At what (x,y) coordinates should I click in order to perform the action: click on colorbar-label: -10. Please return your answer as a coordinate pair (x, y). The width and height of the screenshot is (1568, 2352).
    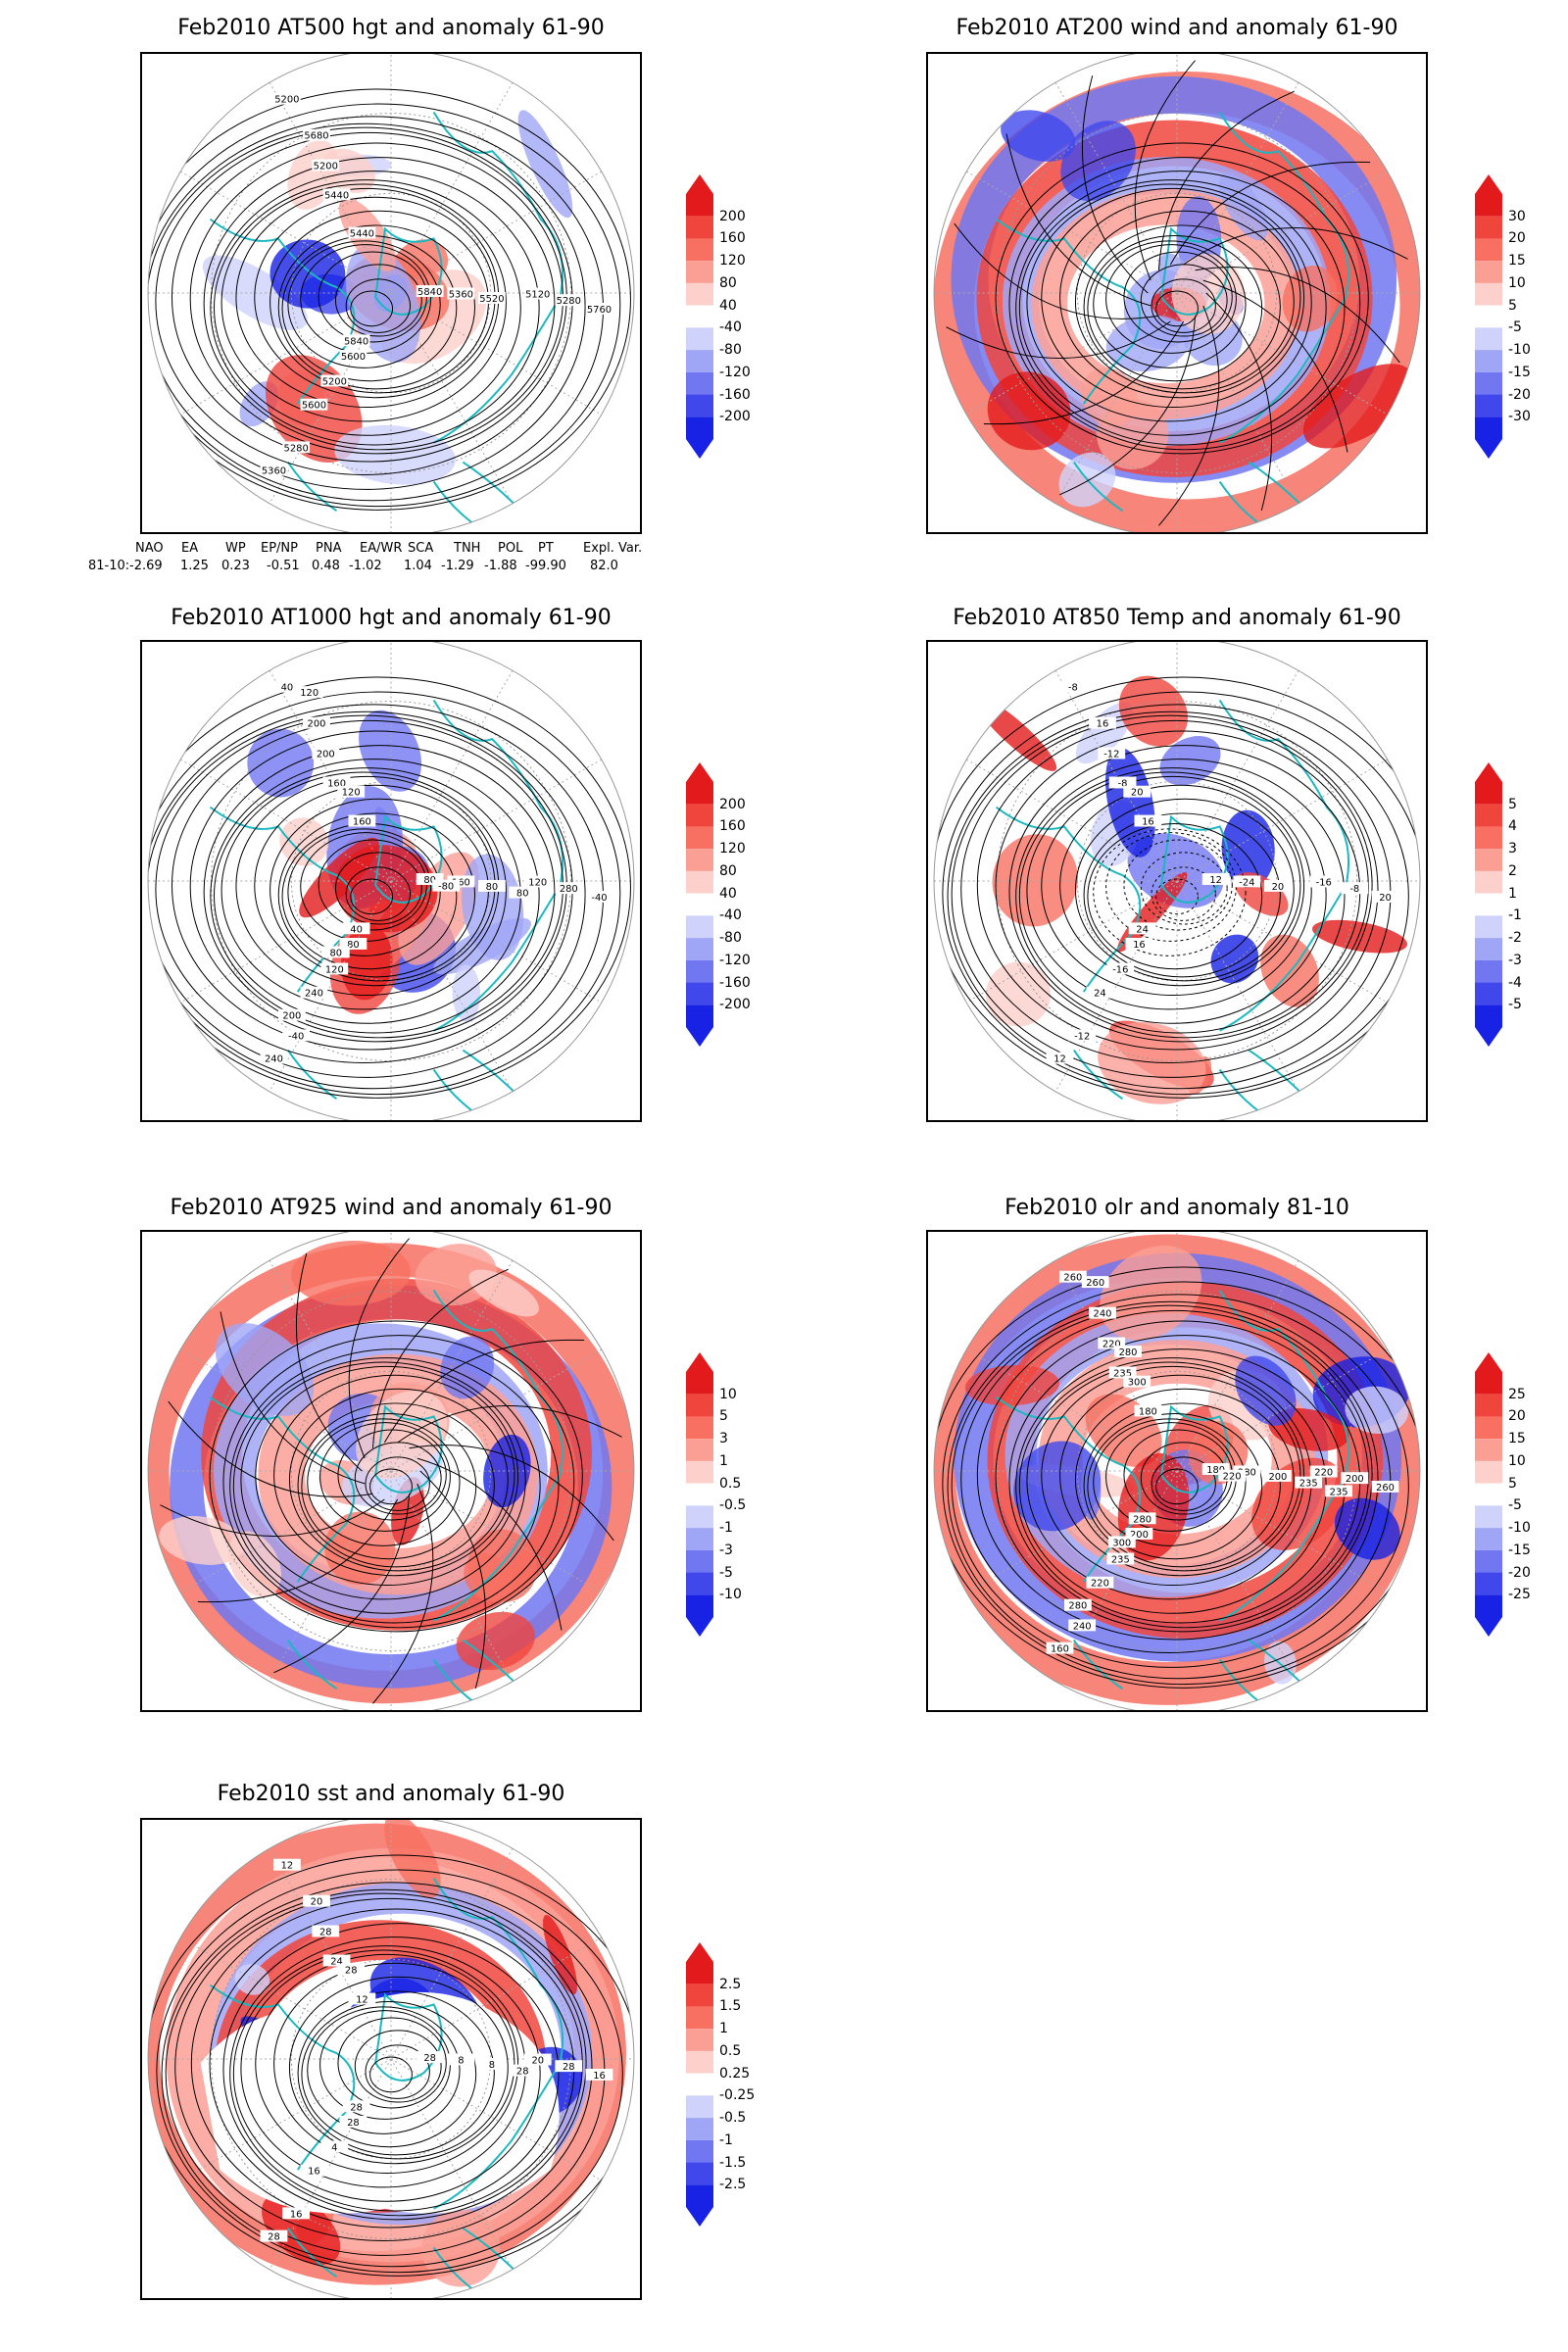
    Looking at the image, I should click on (730, 1595).